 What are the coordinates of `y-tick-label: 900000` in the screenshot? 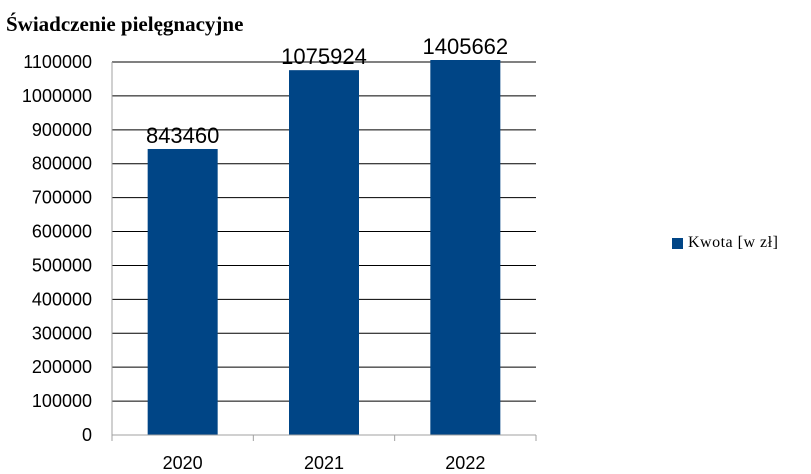 It's located at (62, 130).